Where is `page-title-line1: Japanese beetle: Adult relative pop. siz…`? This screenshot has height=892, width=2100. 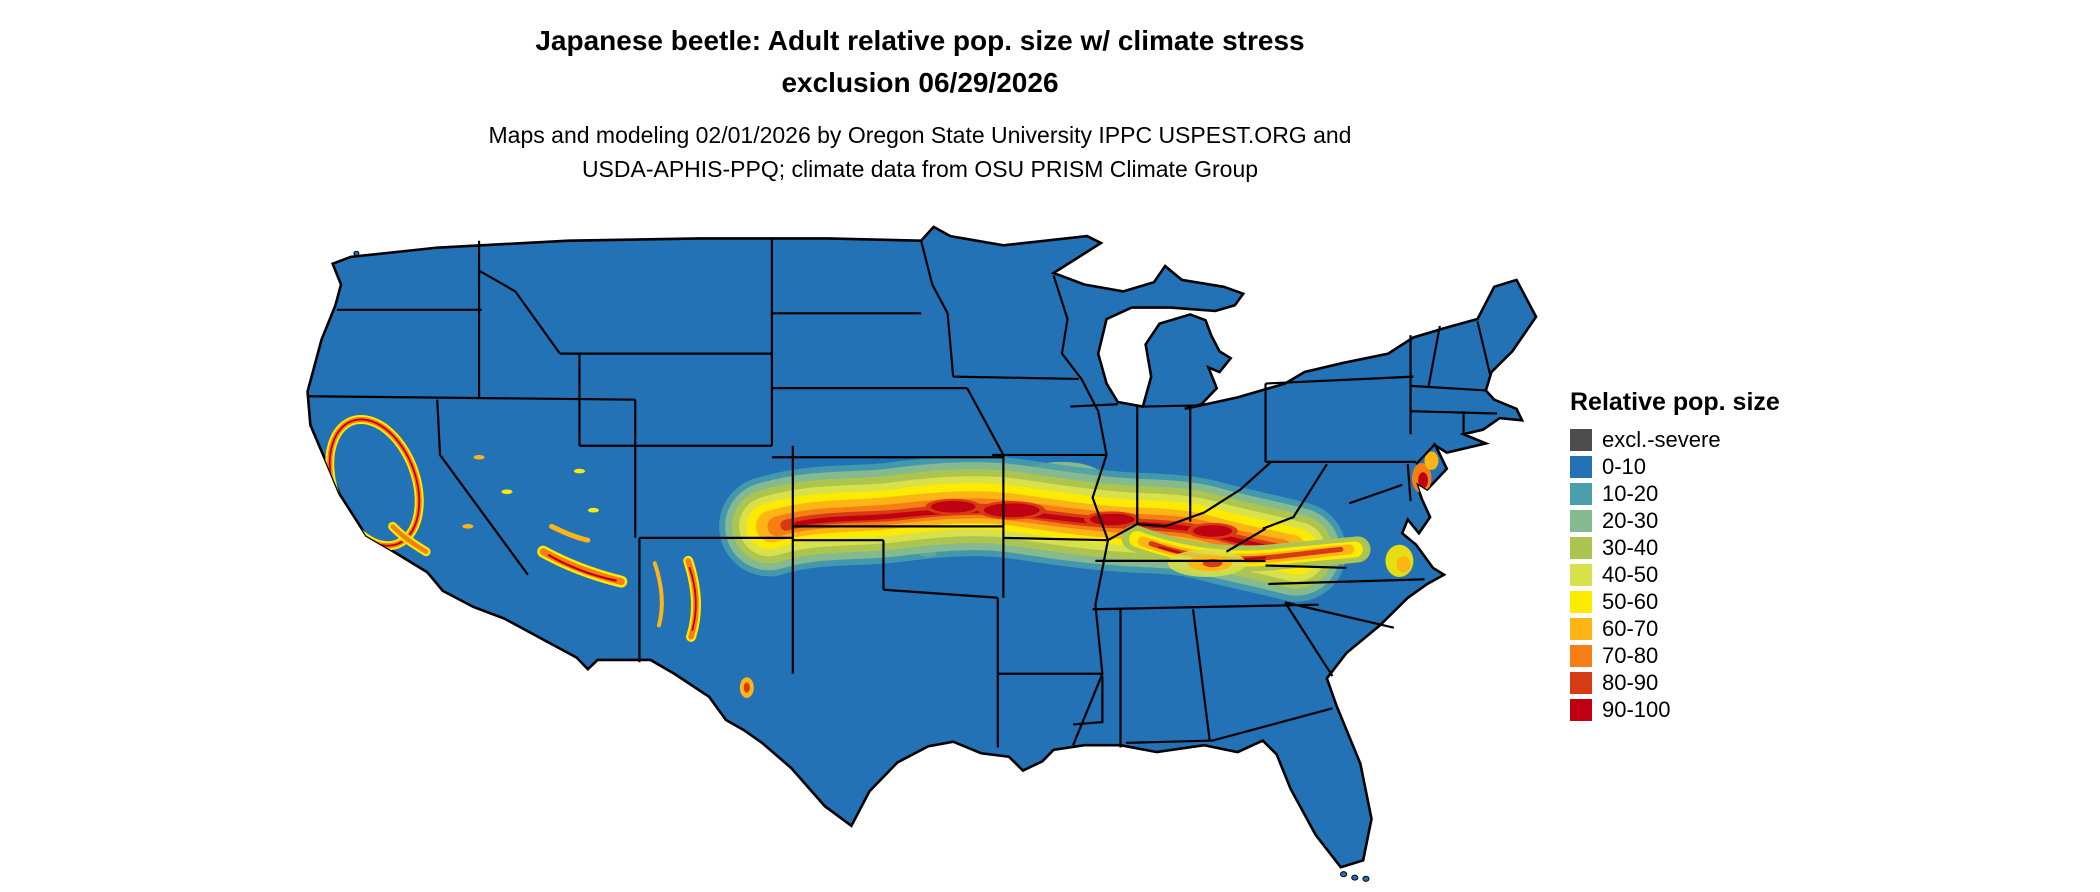
page-title-line1: Japanese beetle: Adult relative pop. siz… is located at coordinates (920, 40).